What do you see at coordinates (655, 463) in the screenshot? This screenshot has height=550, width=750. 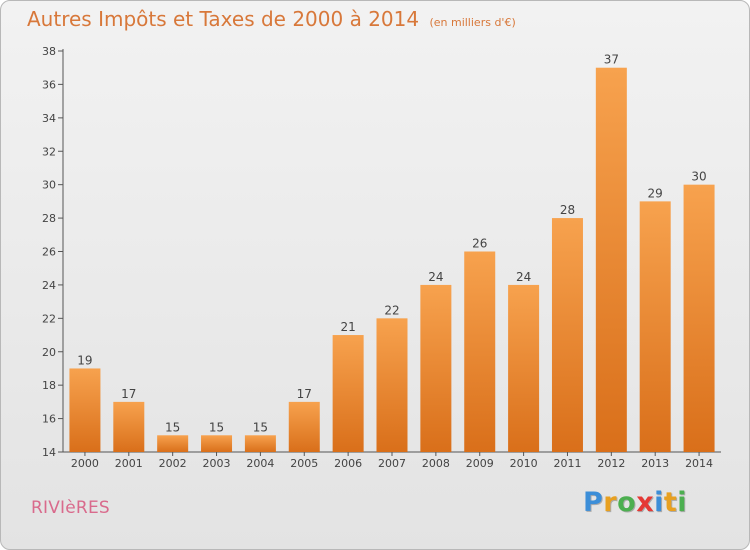 I see `x-tick-label: 2013` at bounding box center [655, 463].